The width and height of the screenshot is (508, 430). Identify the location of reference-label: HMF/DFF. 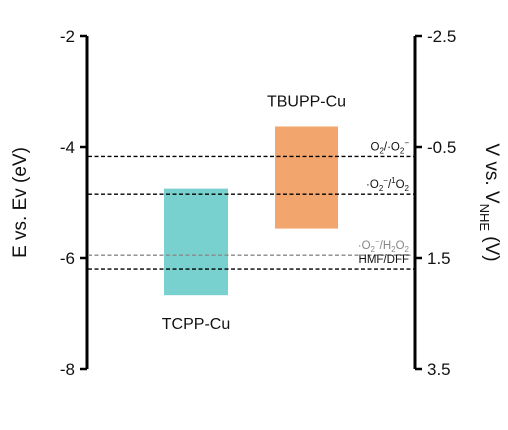
(384, 260).